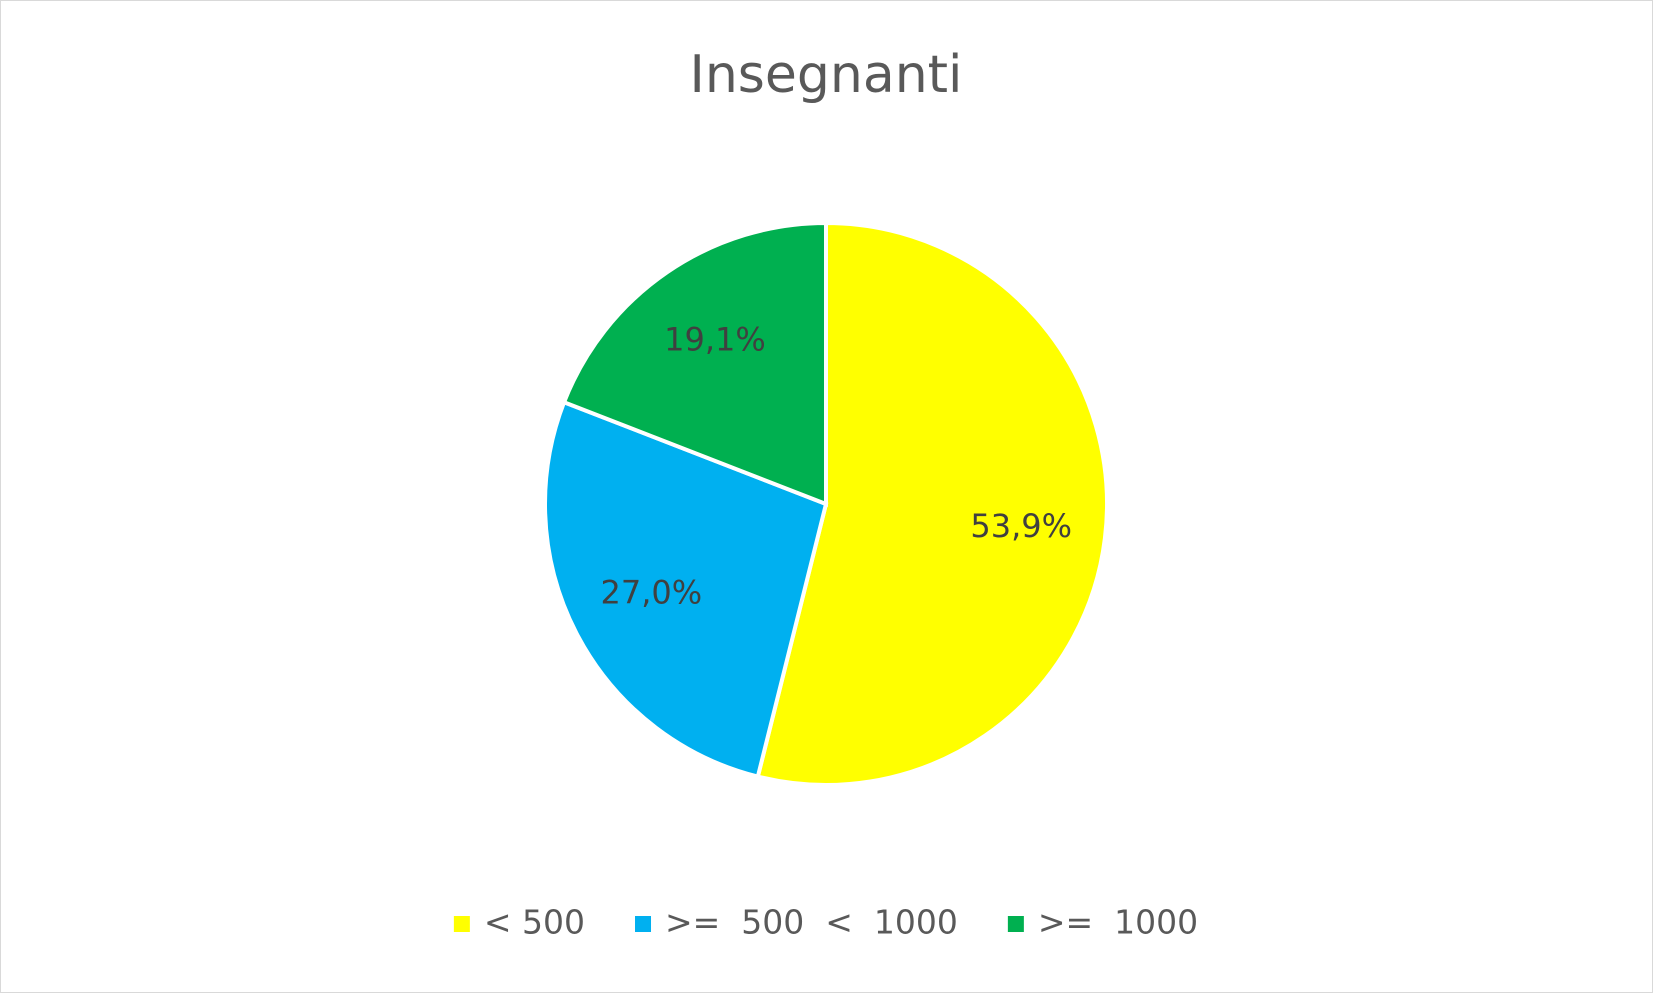 This screenshot has height=993, width=1653. Describe the element at coordinates (1118, 922) in the screenshot. I see `legend-label: >= 1000` at that location.